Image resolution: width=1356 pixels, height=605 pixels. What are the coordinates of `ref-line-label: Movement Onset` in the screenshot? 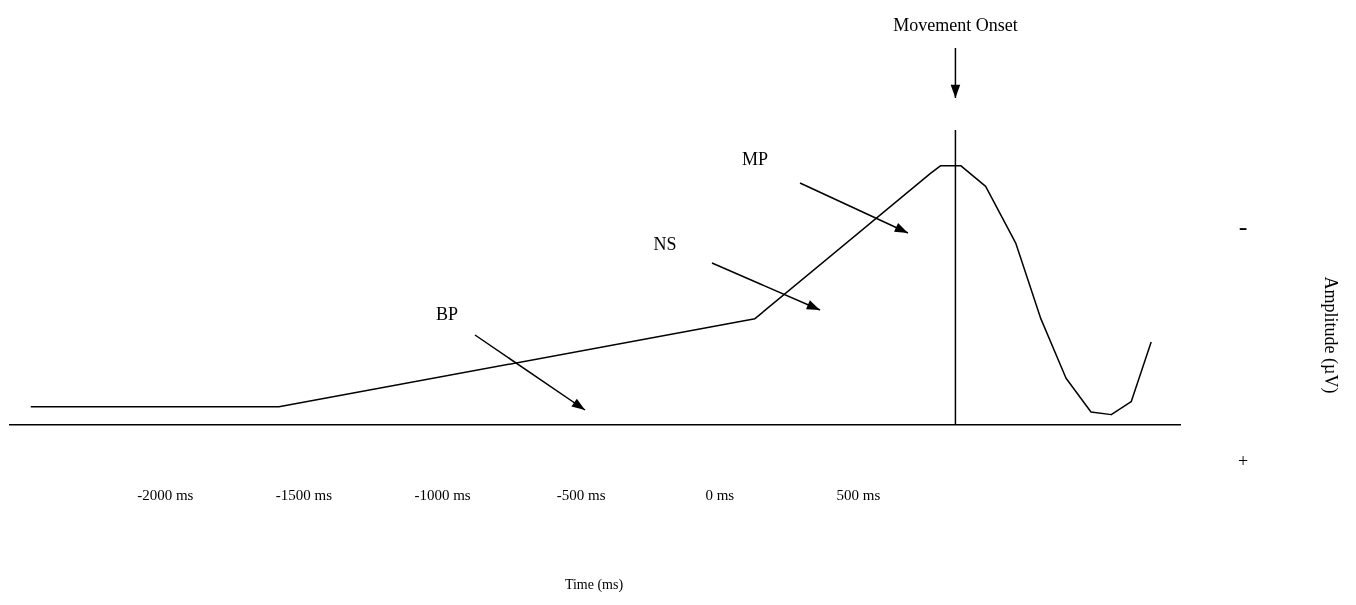 It's located at (955, 24).